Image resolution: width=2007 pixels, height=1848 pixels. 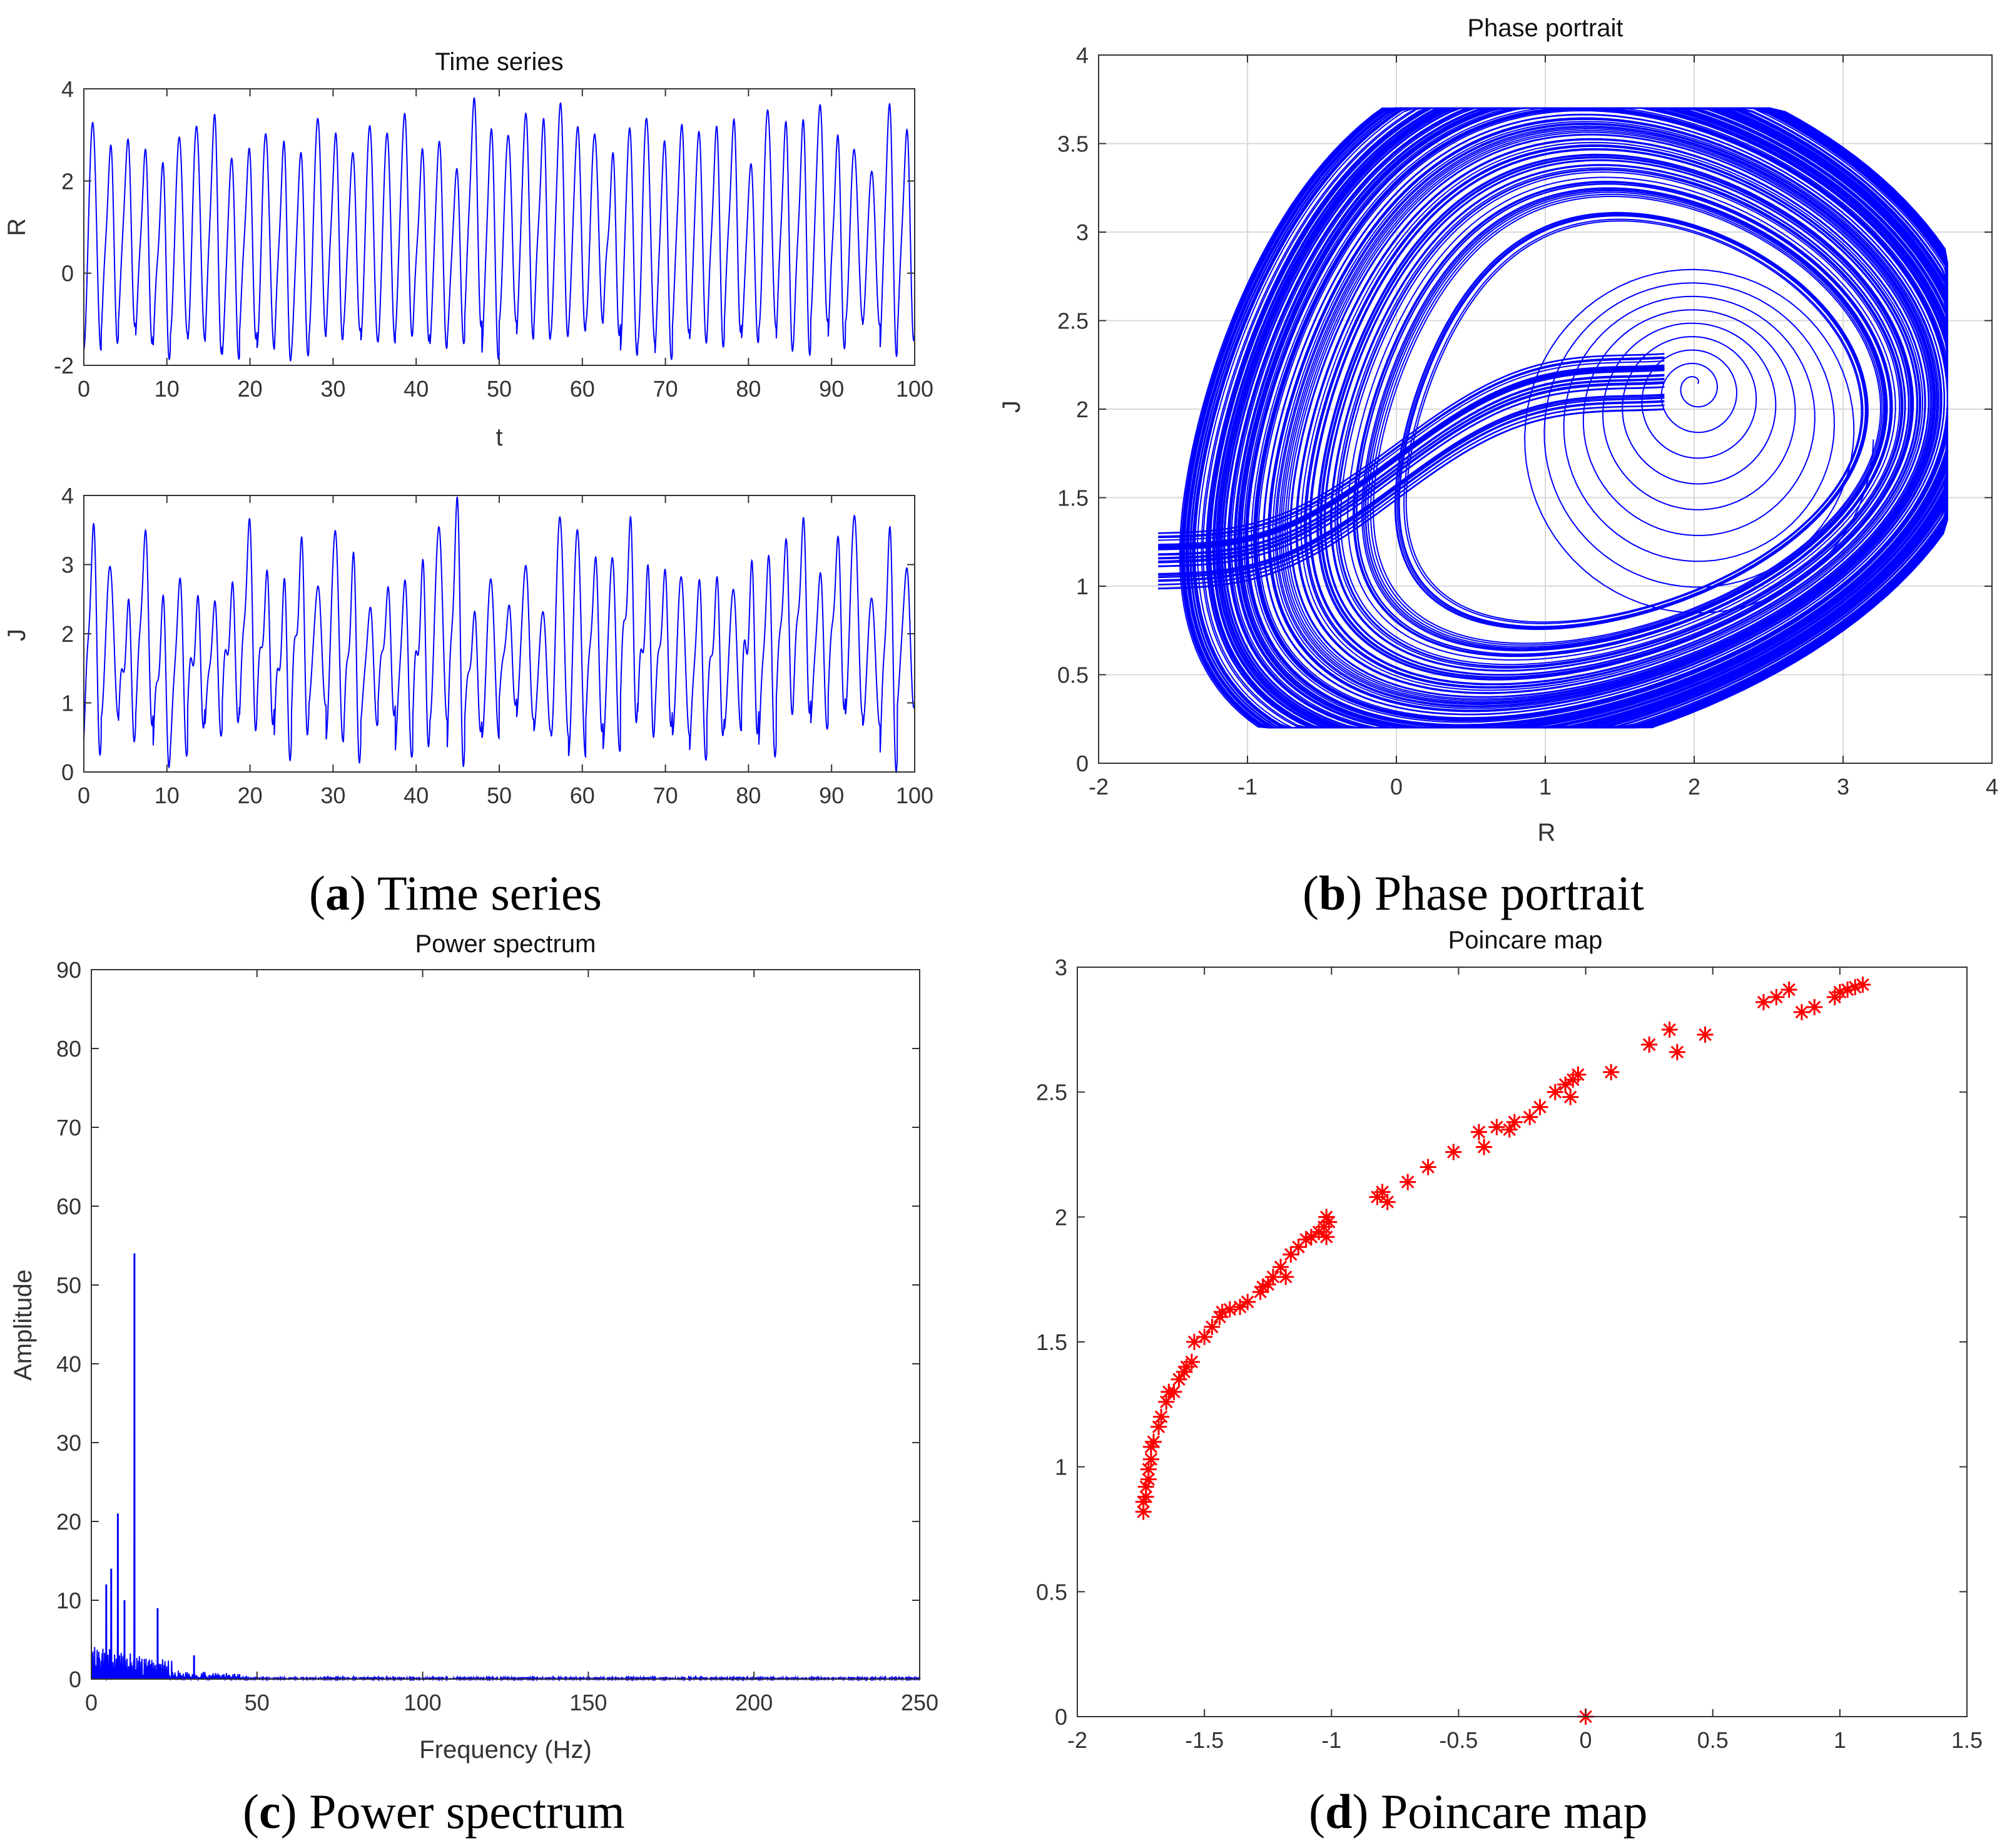 What do you see at coordinates (499, 227) in the screenshot?
I see `plot-frame` at bounding box center [499, 227].